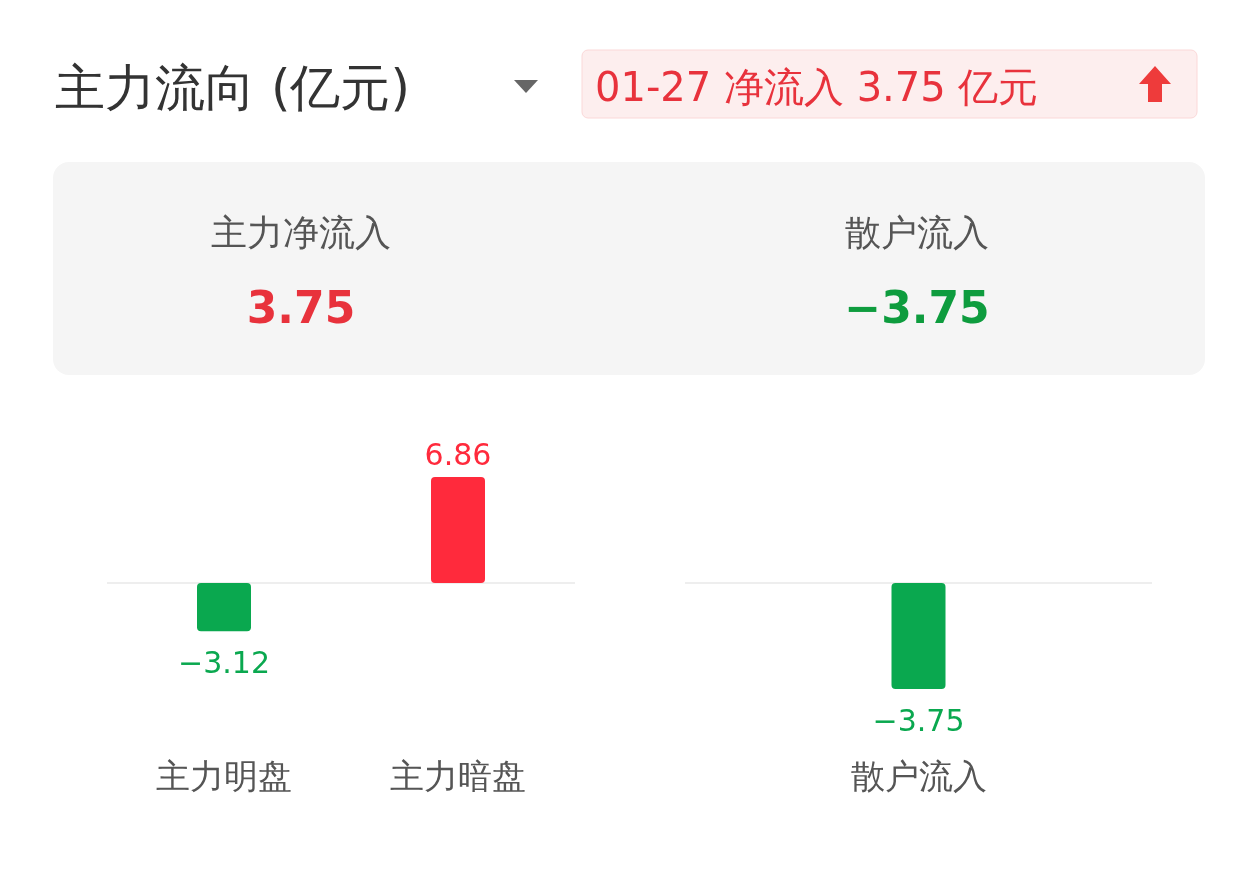  Describe the element at coordinates (817, 87) in the screenshot. I see `text: 01-27 净流入 3.75 亿元` at that location.